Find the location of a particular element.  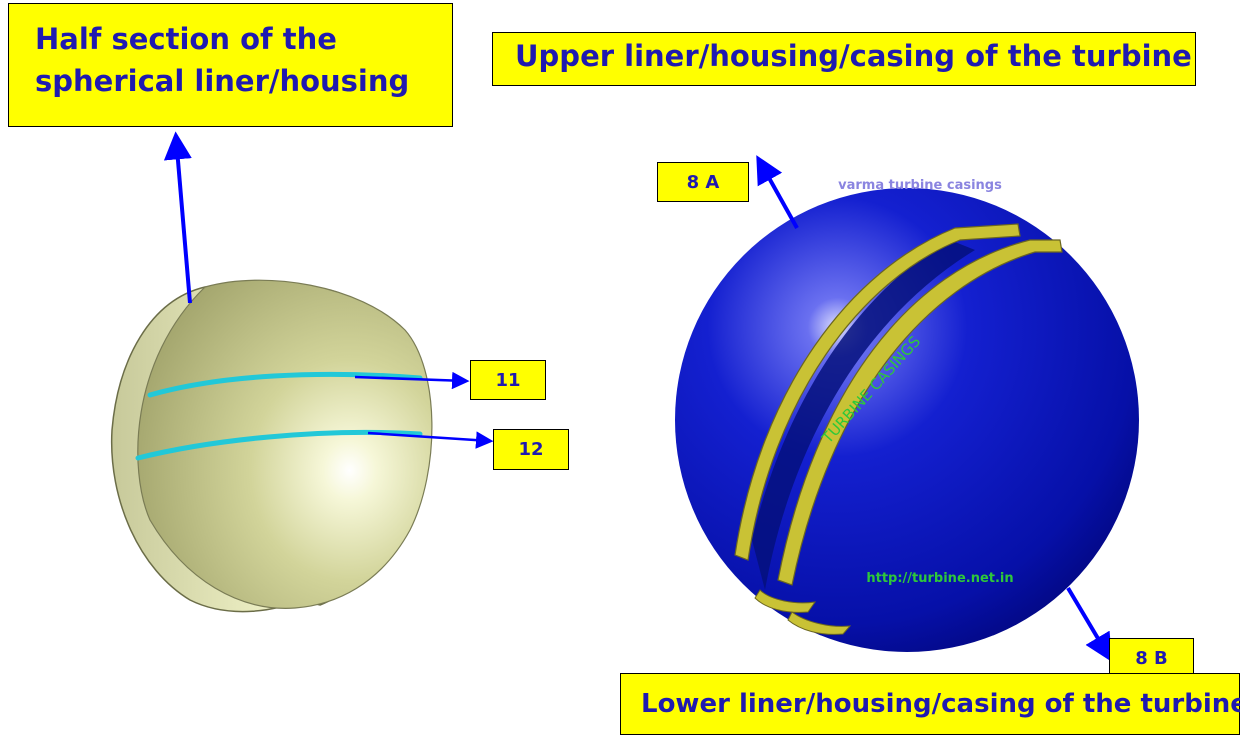

hemisphere-inner-surface is located at coordinates (285, 444).